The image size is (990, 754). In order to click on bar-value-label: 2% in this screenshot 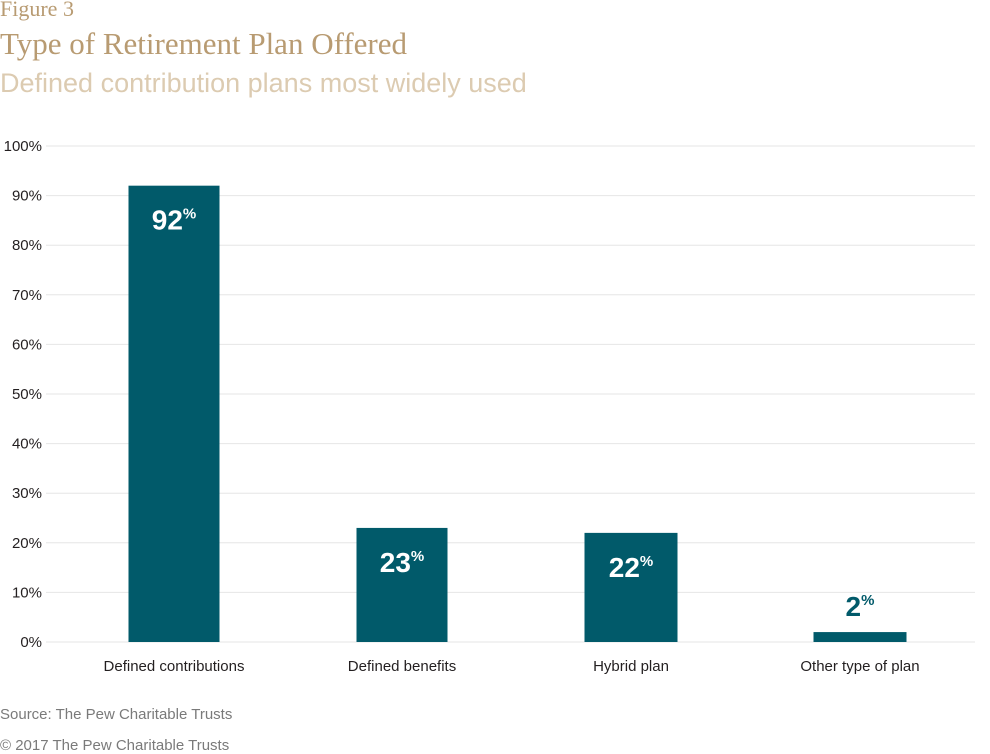, I will do `click(860, 606)`.